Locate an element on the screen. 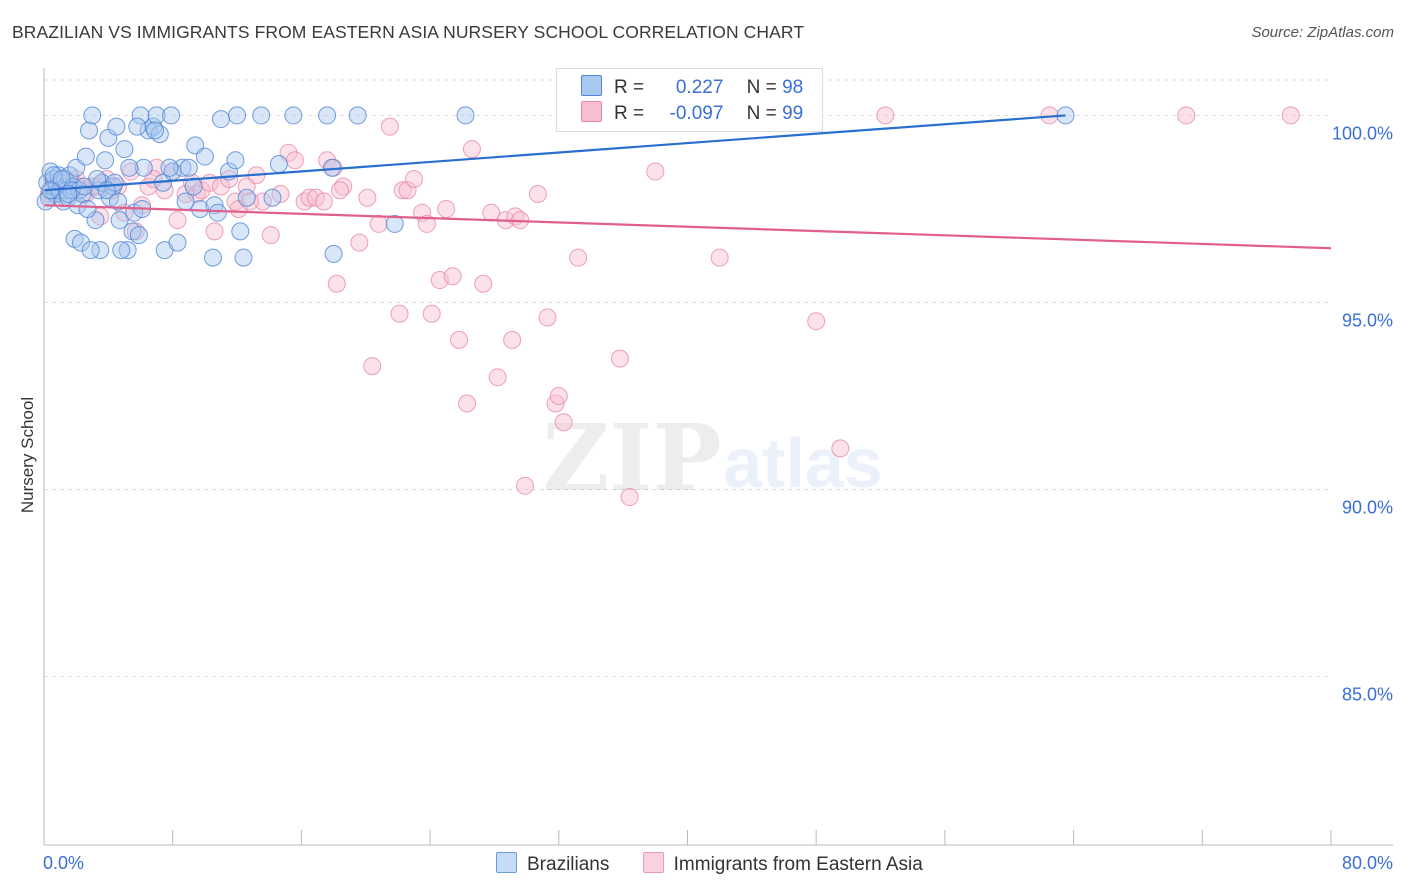 The height and width of the screenshot is (892, 1406). legend-row-brazilians: R = 0.227 N = 98 is located at coordinates (692, 87).